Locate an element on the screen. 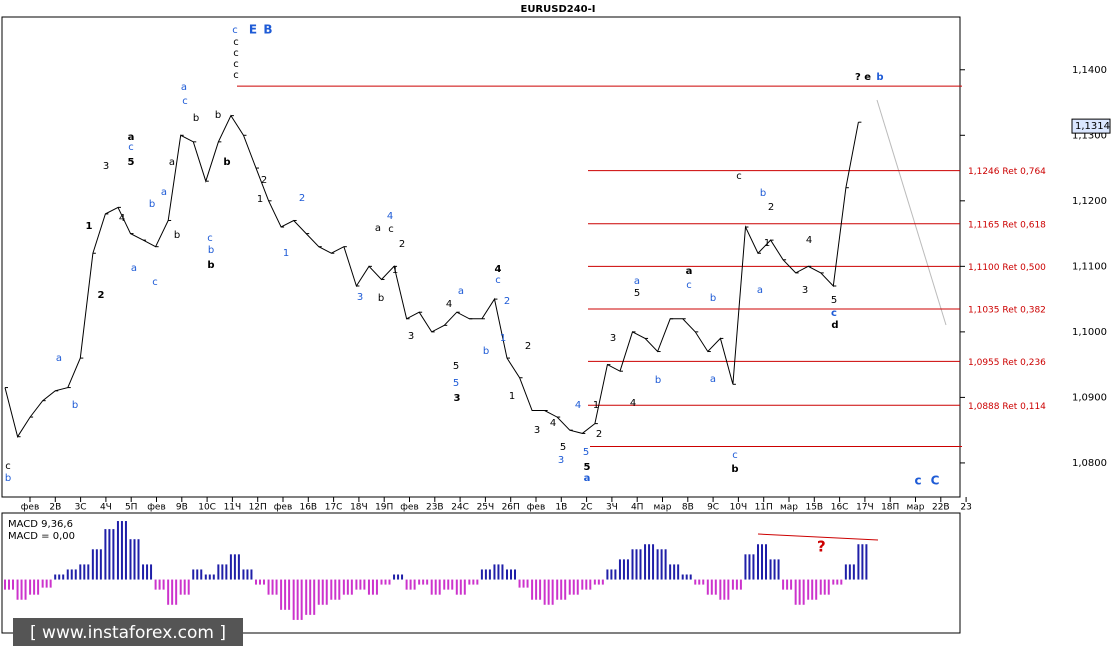 Image resolution: width=1117 pixels, height=663 pixels. trend-line is located at coordinates (911, 212).